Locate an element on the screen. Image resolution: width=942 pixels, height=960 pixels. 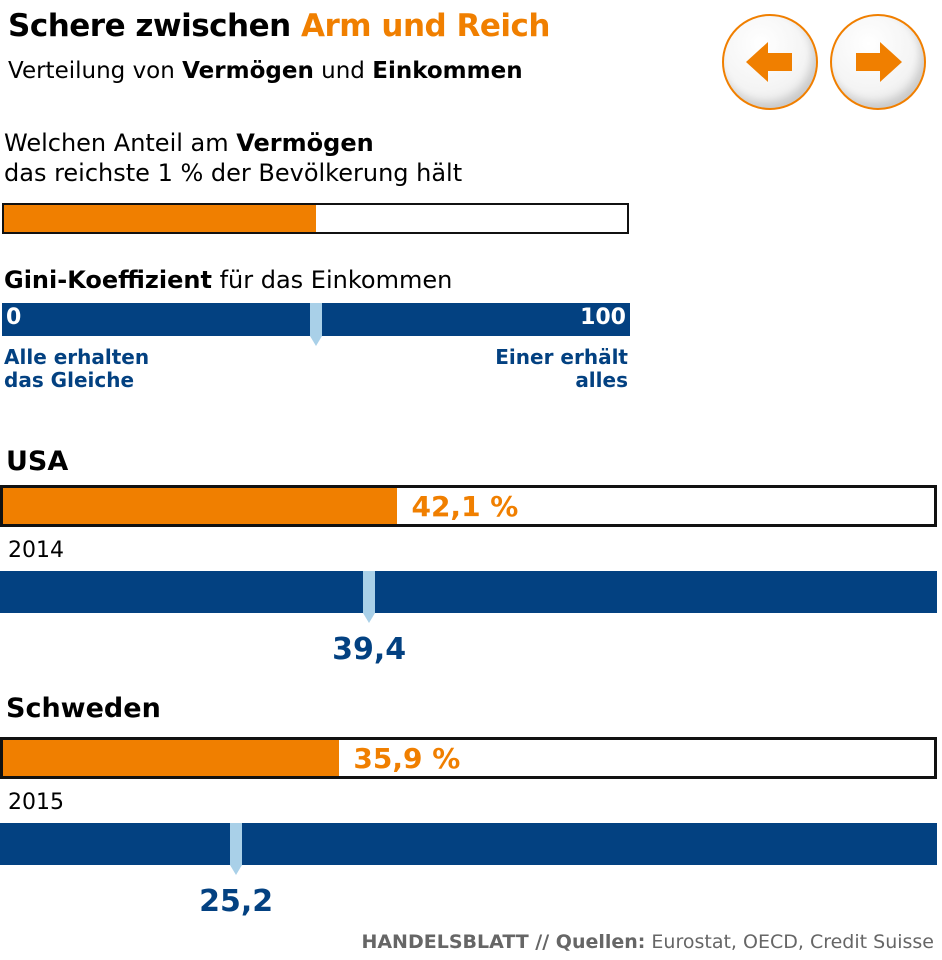
right-label-line1: Einer erhält is located at coordinates (561, 357).